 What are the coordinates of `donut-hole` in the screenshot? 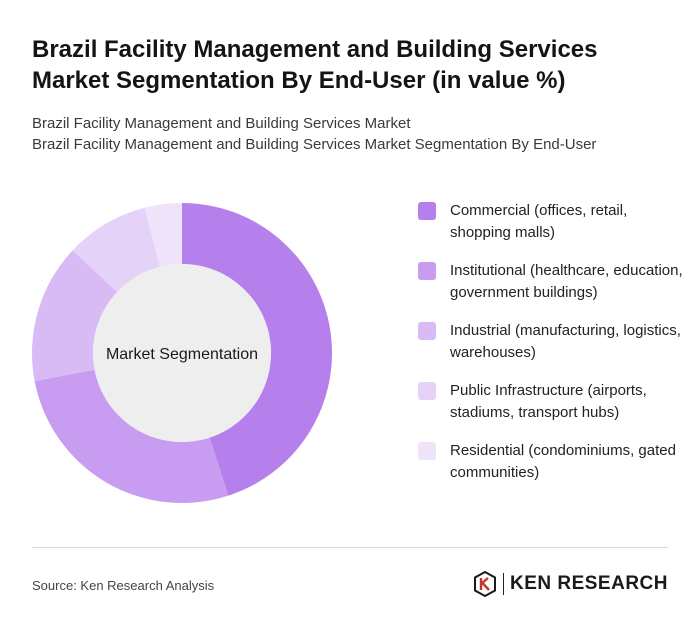 It's located at (182, 353).